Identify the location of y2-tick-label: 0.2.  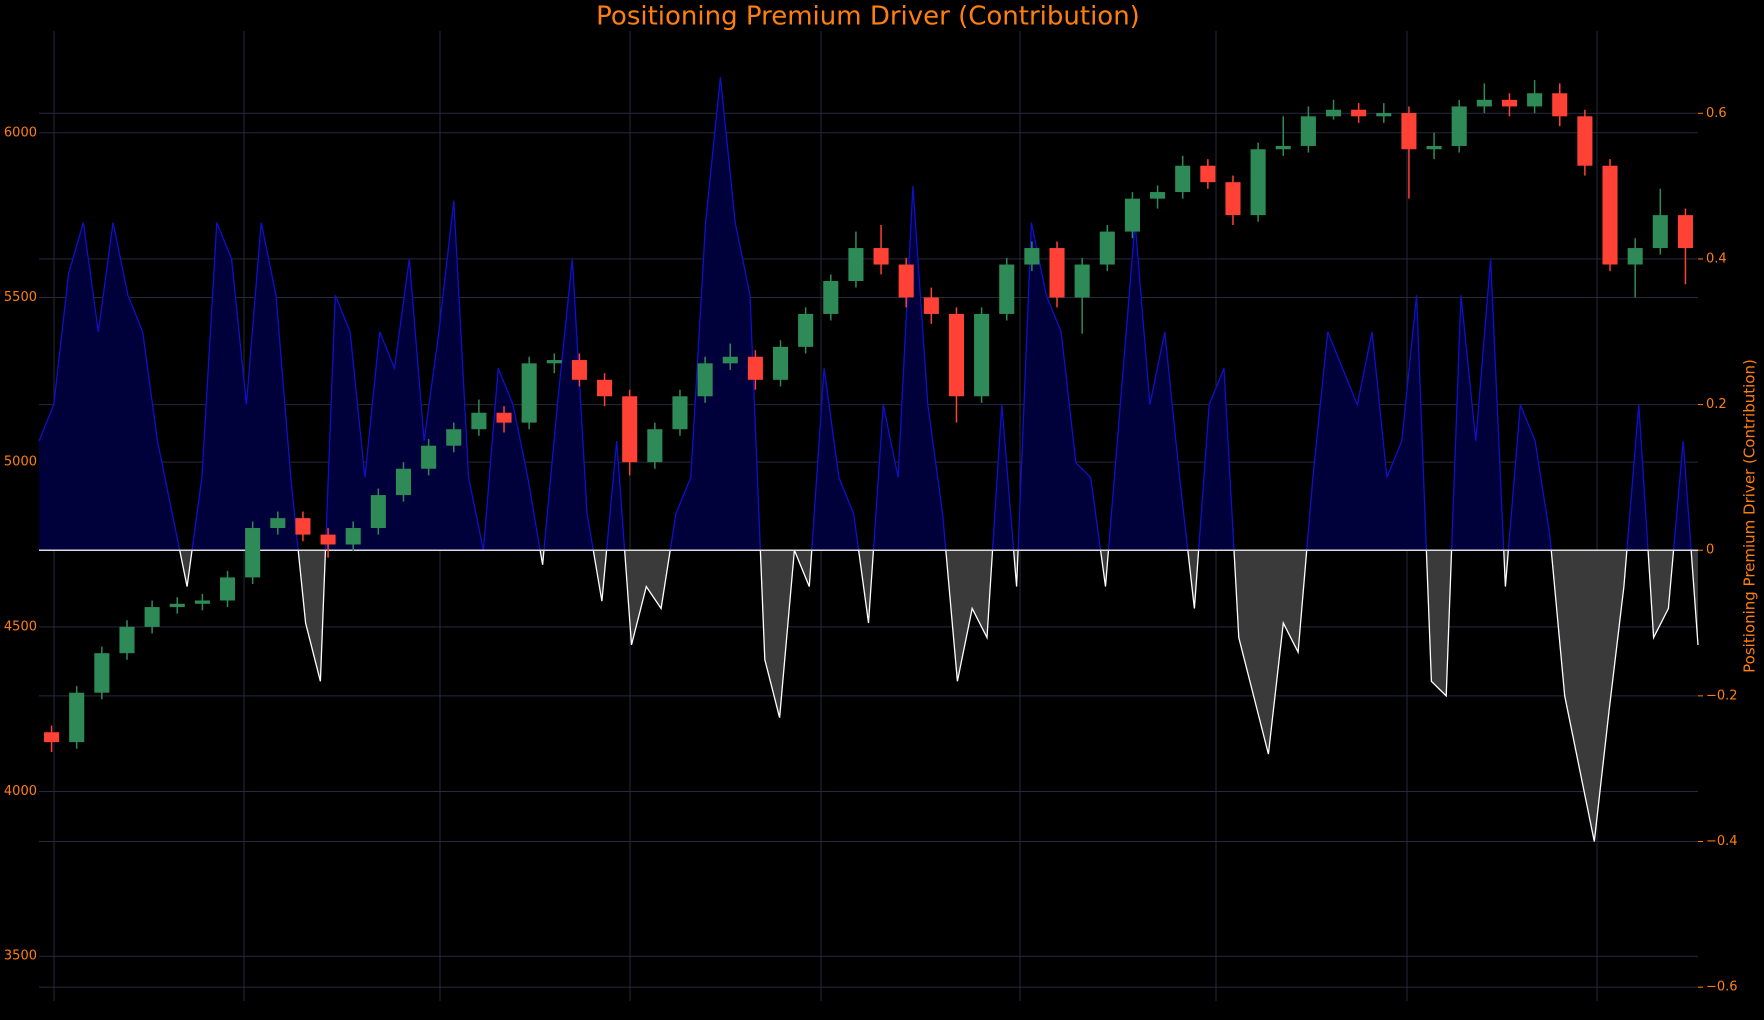
(1716, 404).